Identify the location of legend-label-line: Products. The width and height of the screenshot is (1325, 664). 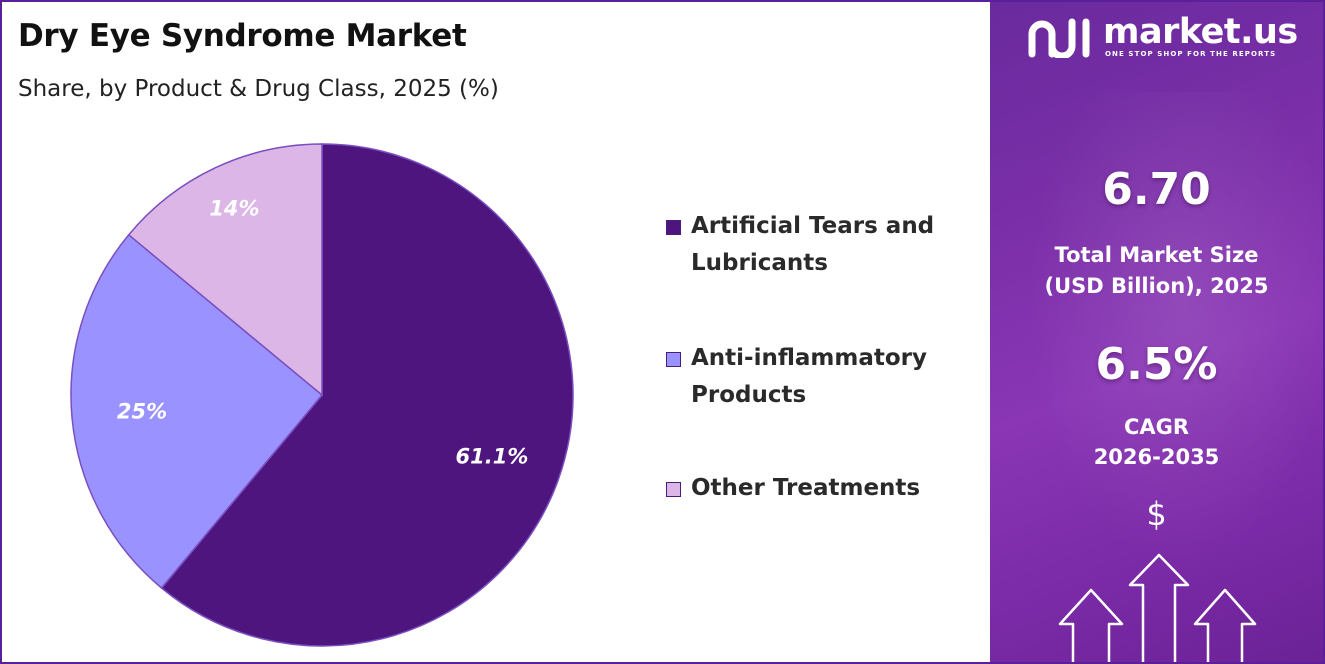
(749, 395).